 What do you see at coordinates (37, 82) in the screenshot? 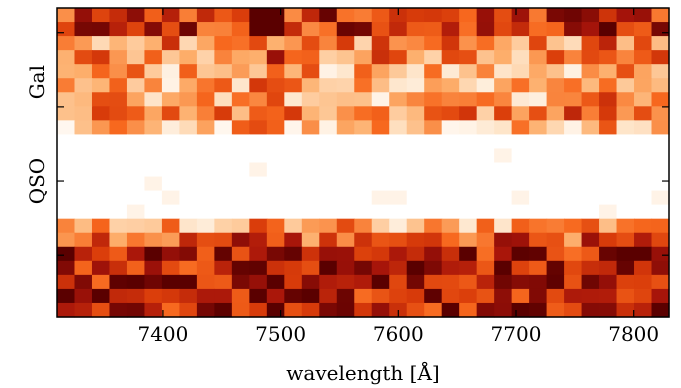
I see `y-category-label: Gal` at bounding box center [37, 82].